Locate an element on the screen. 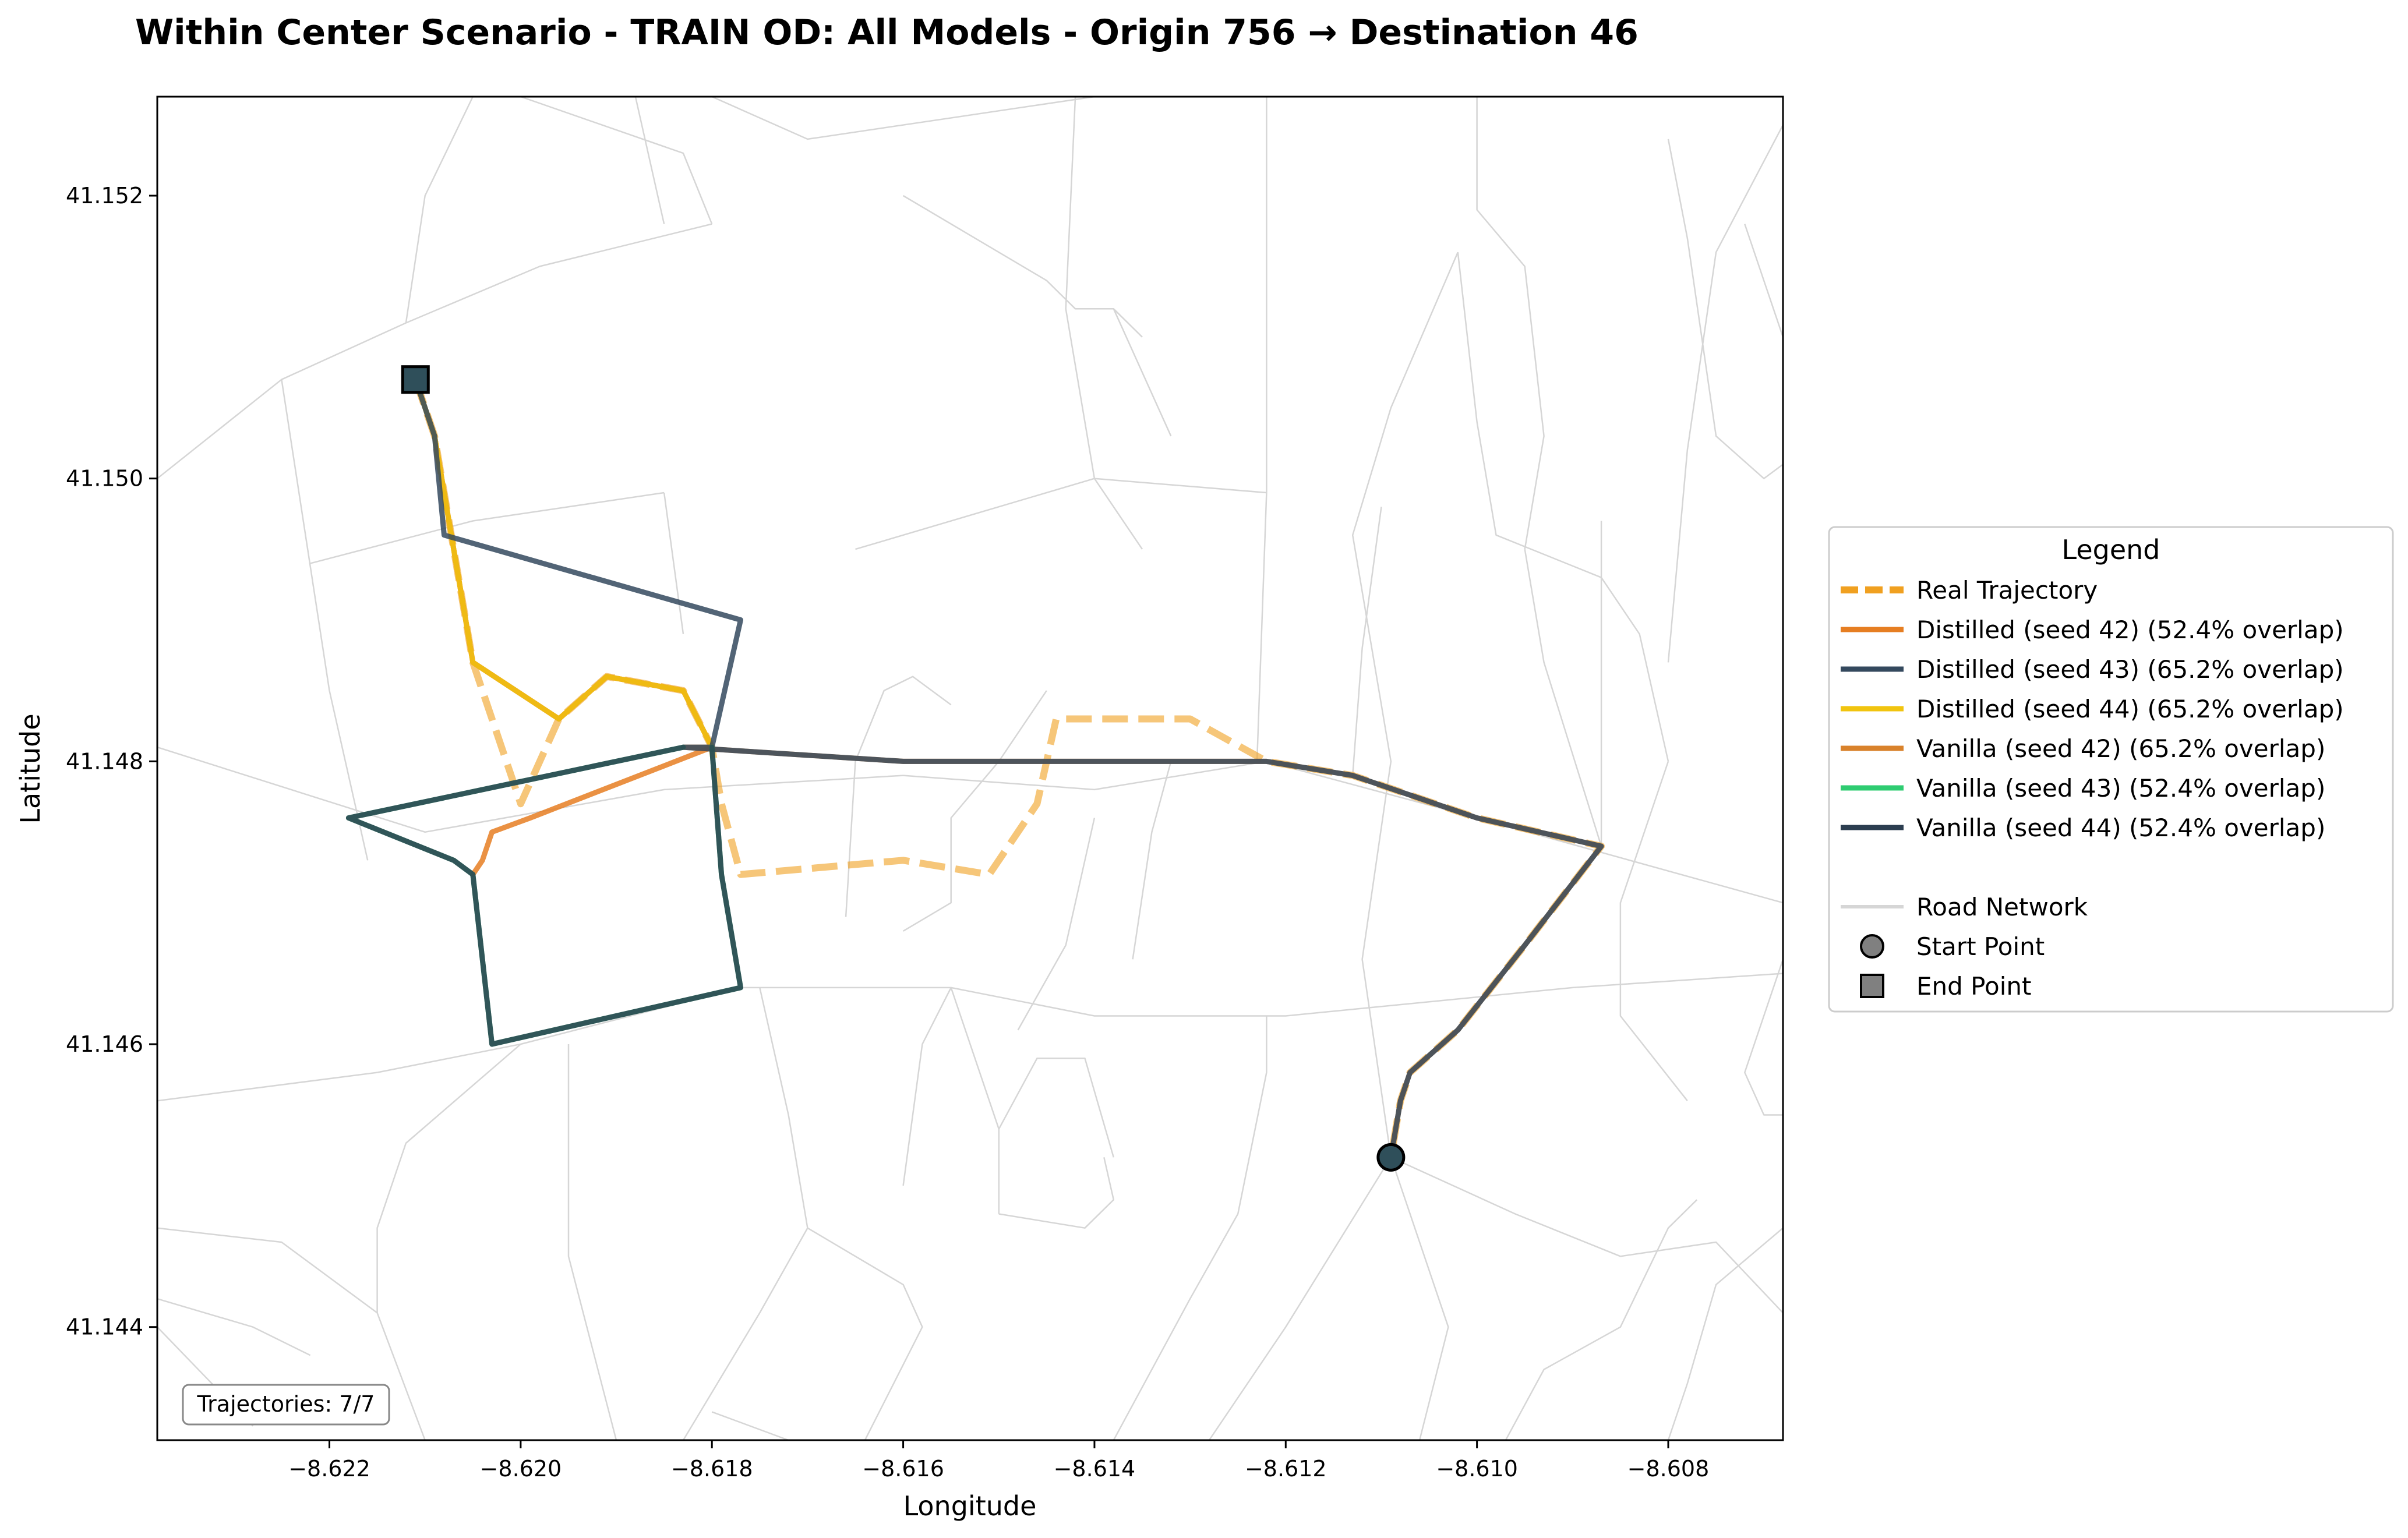 This screenshot has width=2408, height=1538. legend-entry-label: Distilled (seed 42) (52.4% overlap) is located at coordinates (2130, 630).